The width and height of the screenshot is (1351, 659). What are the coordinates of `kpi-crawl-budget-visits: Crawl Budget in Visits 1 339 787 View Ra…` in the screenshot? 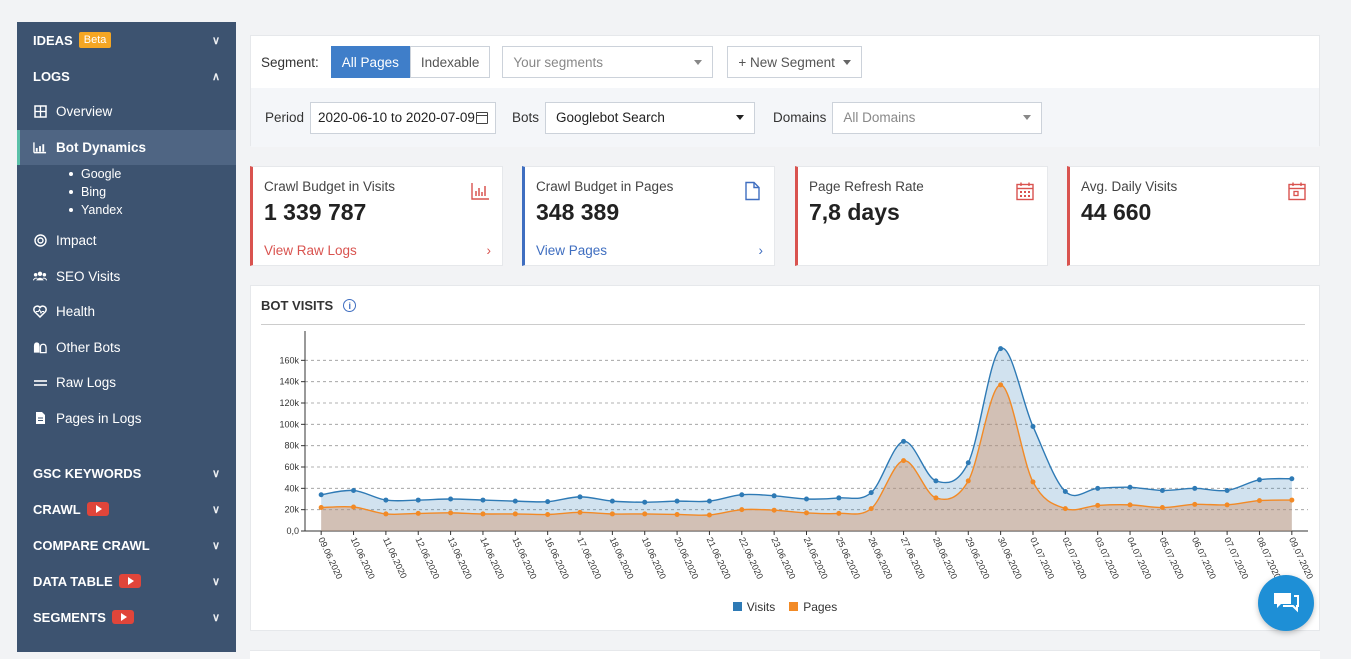 It's located at (376, 216).